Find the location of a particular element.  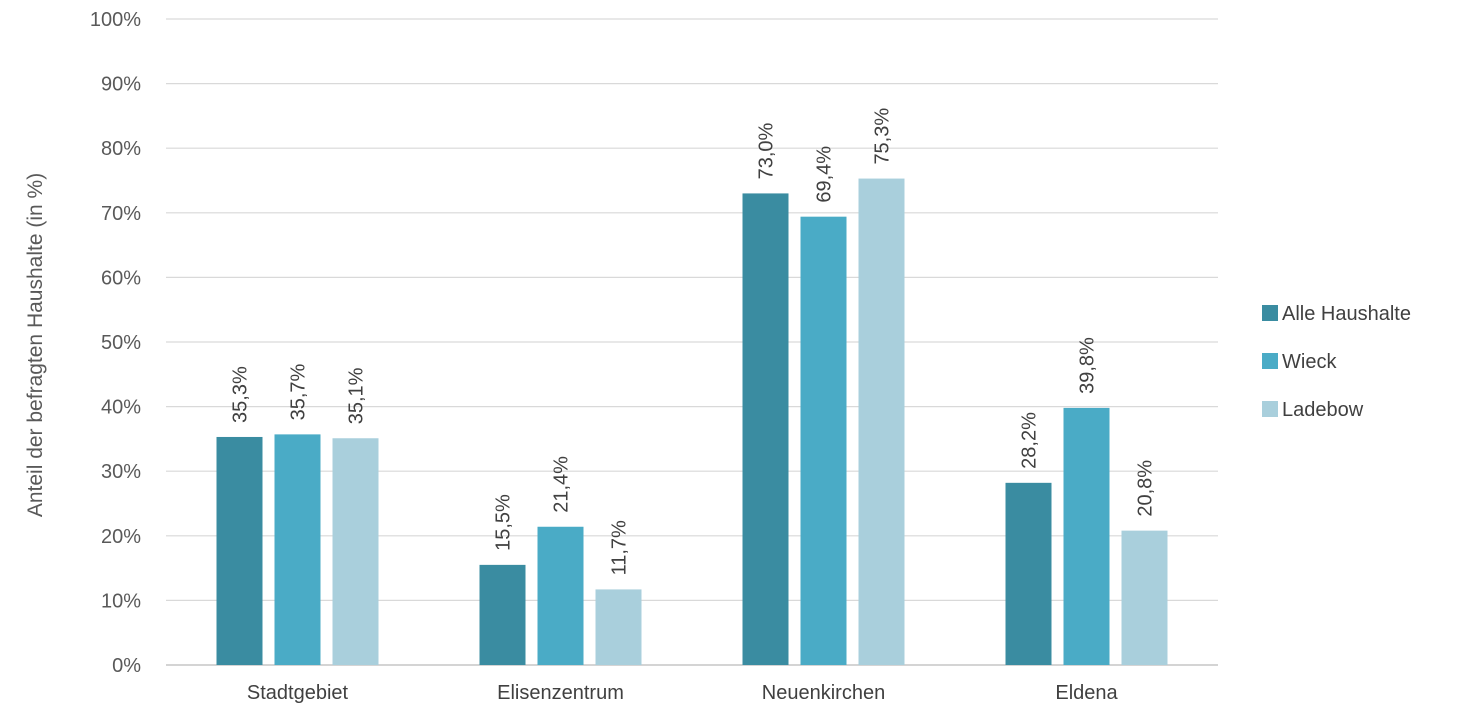

y-tick-label: 0% is located at coordinates (126, 666).